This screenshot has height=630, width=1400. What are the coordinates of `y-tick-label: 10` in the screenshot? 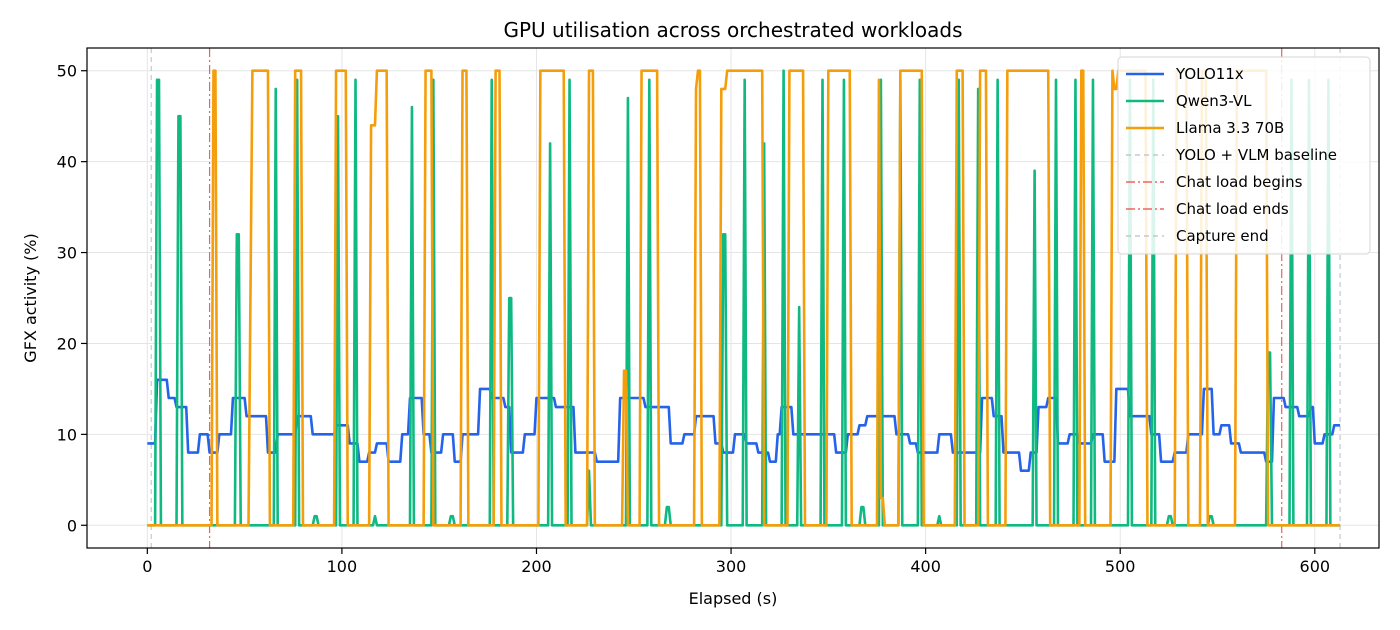 It's located at (67, 434).